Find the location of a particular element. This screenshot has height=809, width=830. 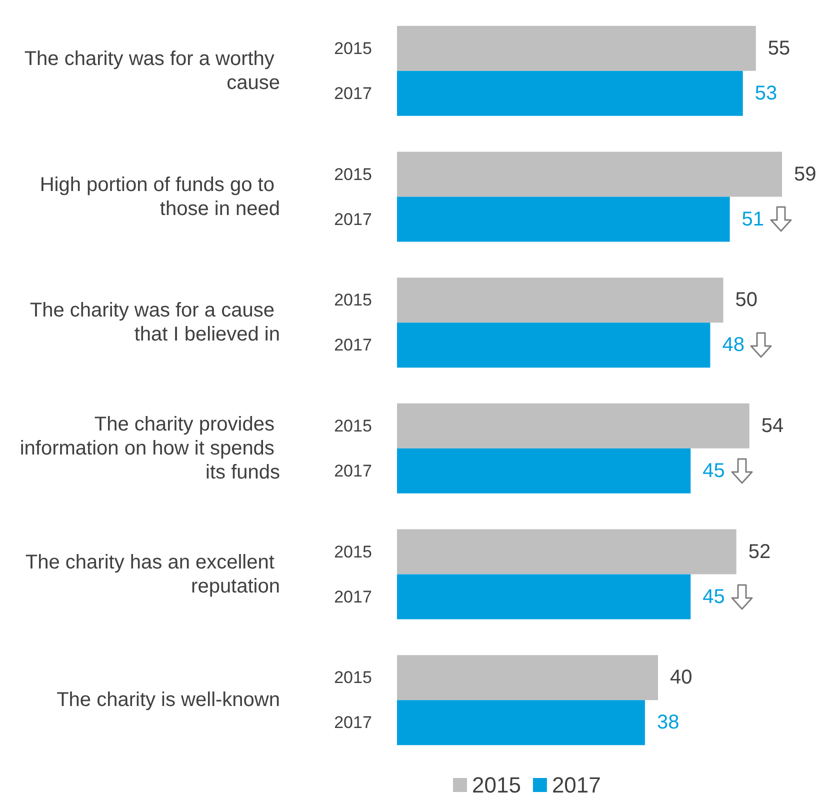

y-tick-label: The charity was for a cause that I believed in is located at coordinates (155, 323).